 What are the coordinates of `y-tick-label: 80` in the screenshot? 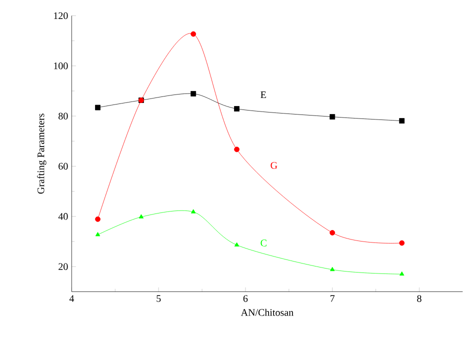 It's located at (63, 116).